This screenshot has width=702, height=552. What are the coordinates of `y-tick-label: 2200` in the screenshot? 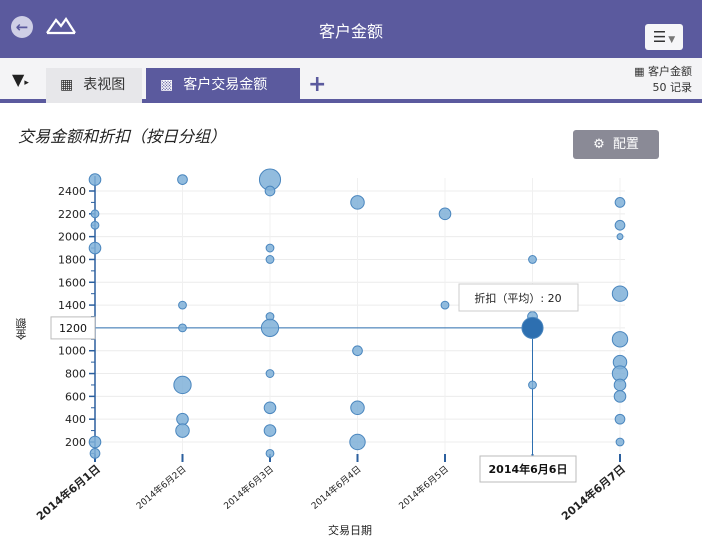 It's located at (72, 214).